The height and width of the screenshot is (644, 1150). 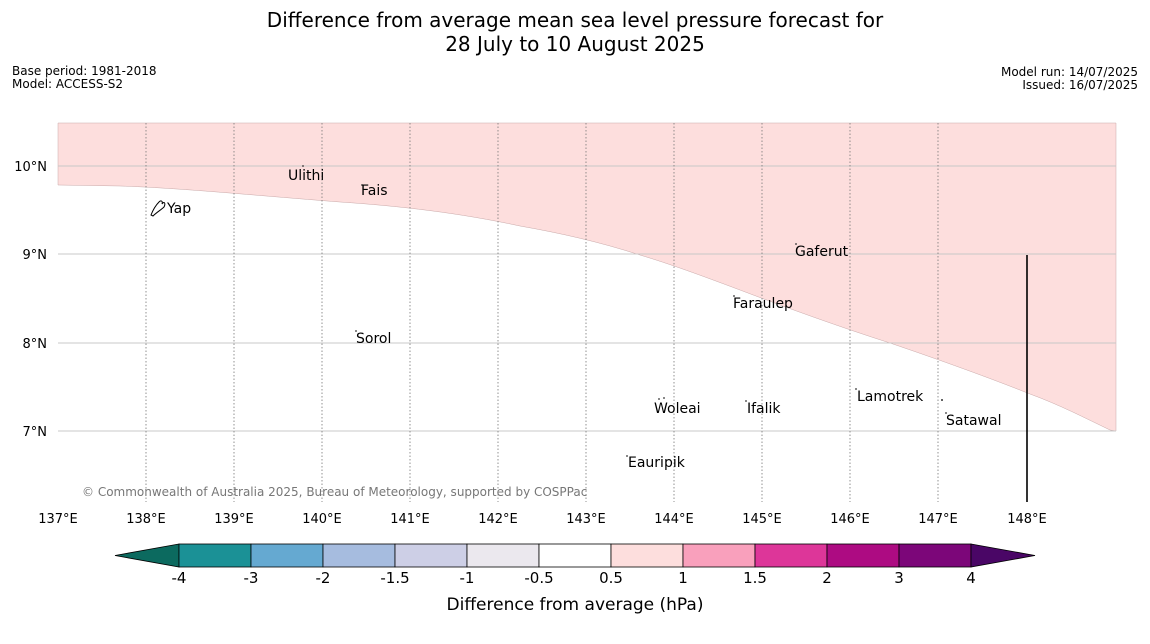 I want to click on colorbar-tick-label: 3, so click(x=899, y=578).